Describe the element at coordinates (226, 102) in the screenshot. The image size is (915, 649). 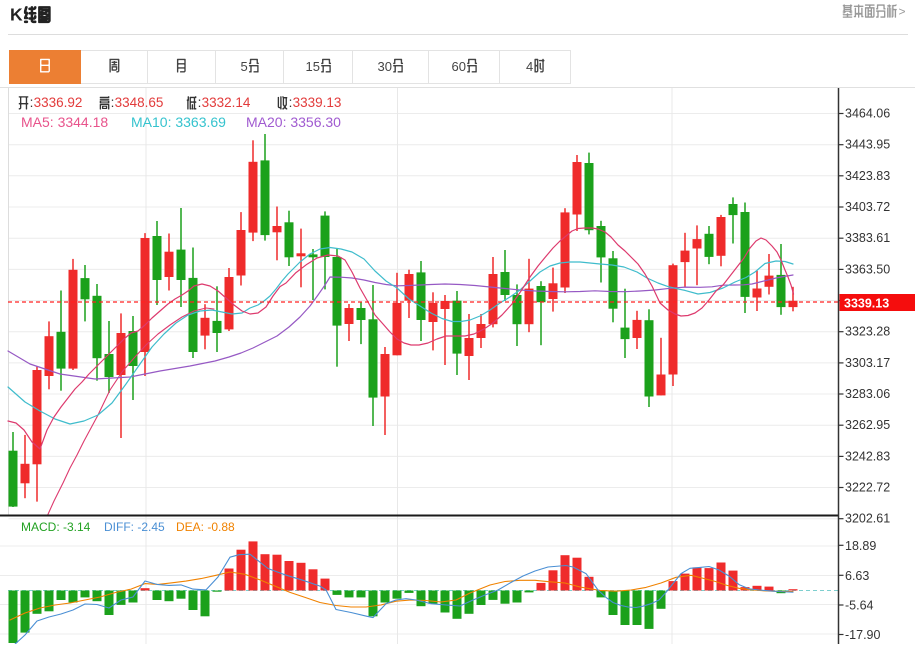
I see `svg-text: 3332.14` at that location.